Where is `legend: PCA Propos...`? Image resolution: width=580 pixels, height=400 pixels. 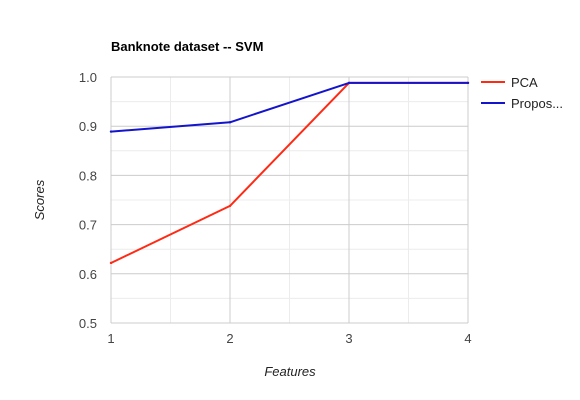 legend: PCA Propos... is located at coordinates (522, 93).